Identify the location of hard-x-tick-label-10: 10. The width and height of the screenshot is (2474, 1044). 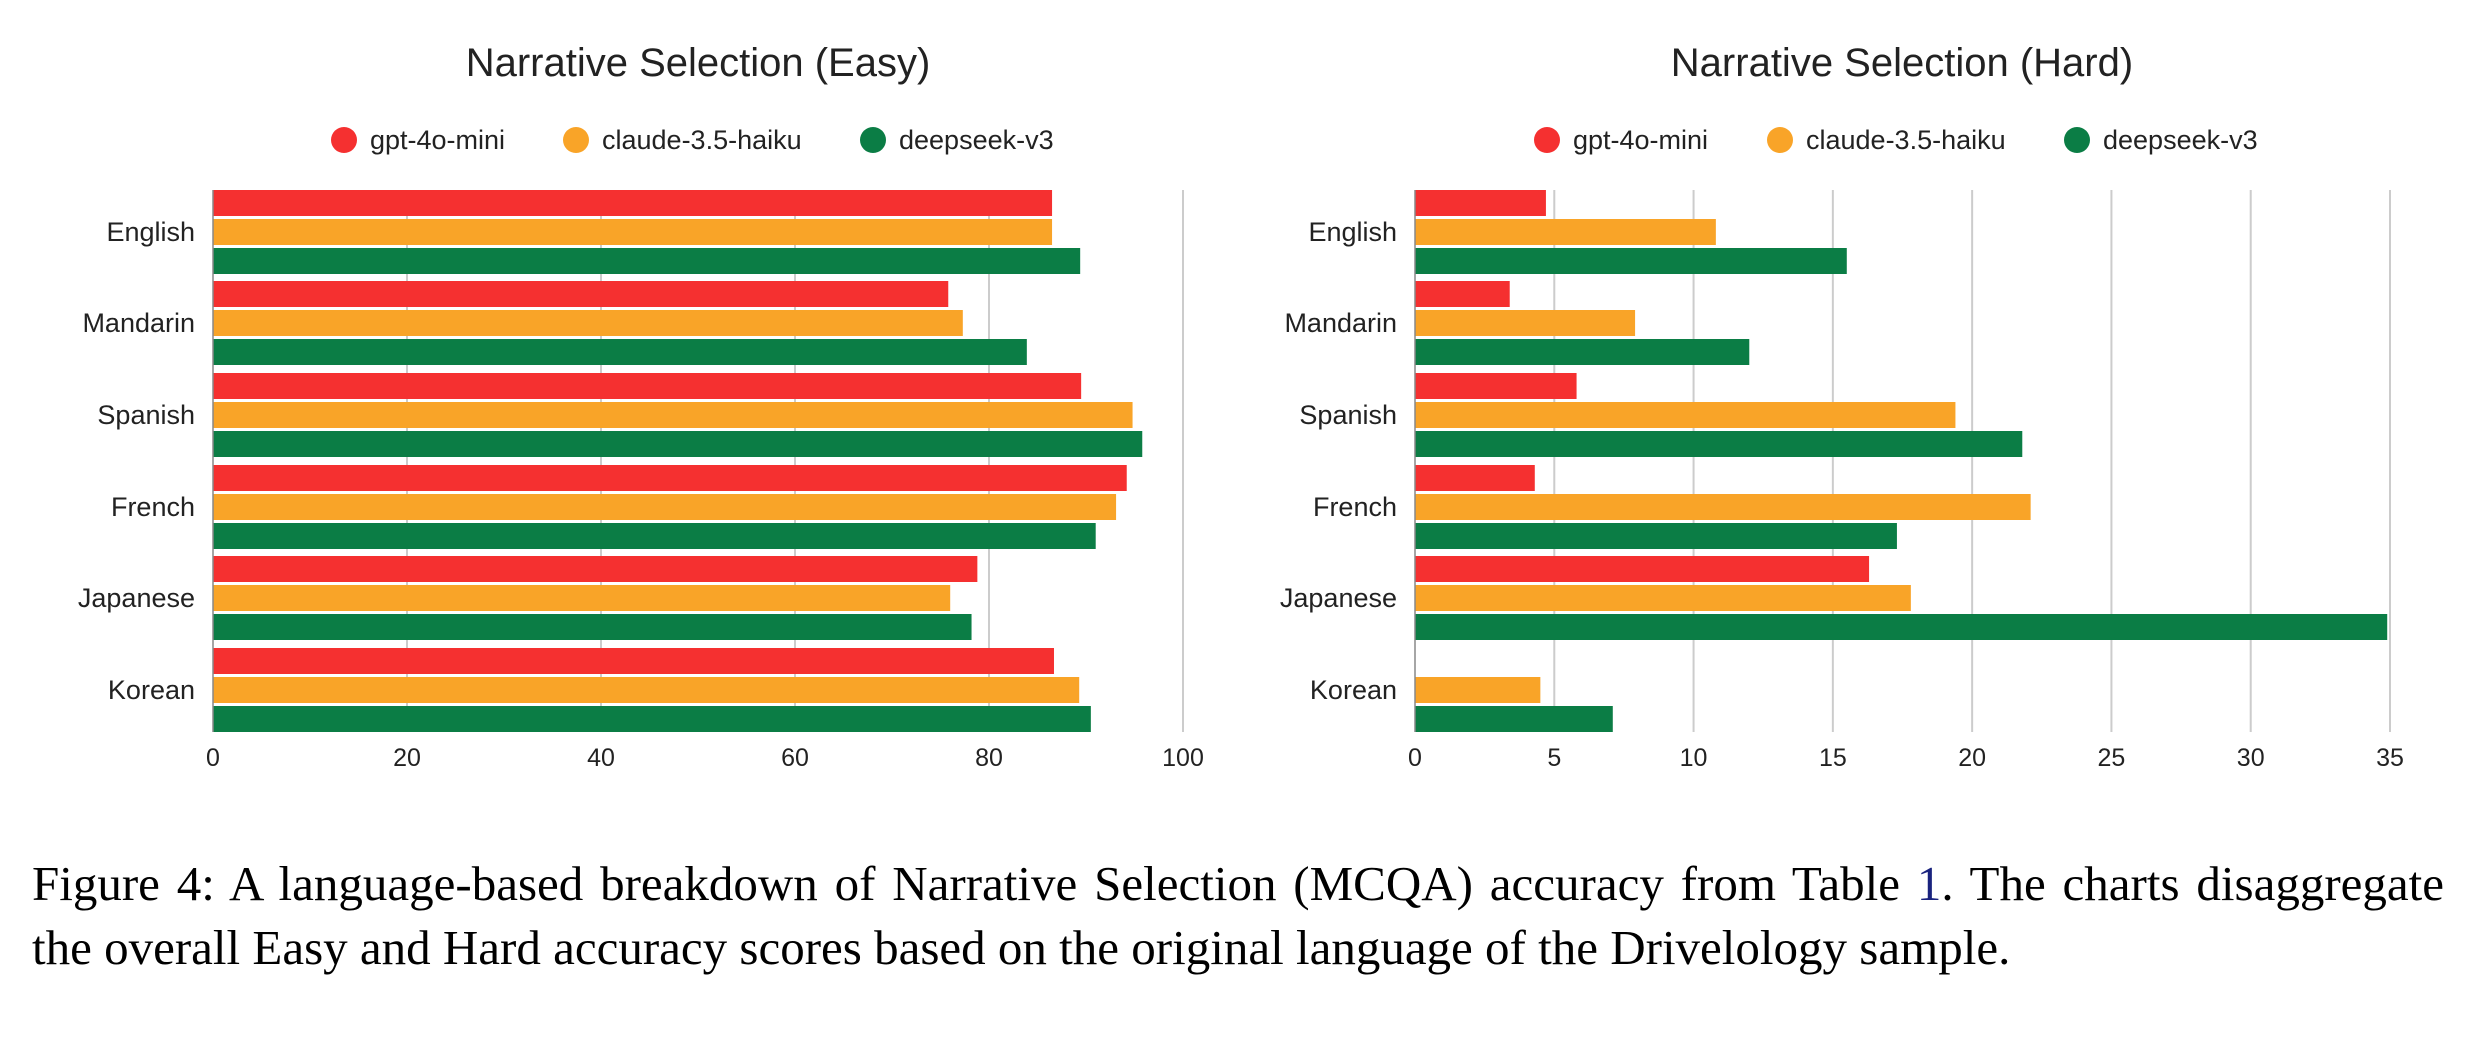
(1694, 758).